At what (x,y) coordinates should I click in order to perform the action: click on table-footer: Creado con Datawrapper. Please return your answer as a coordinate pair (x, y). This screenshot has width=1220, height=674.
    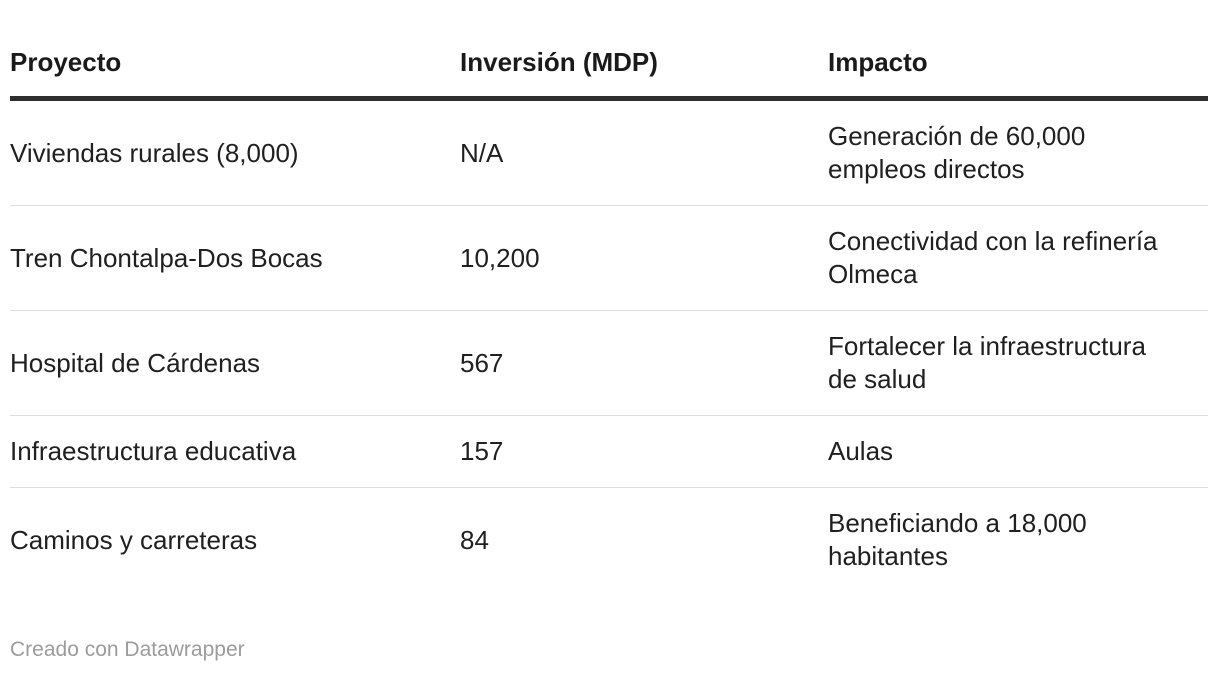
    Looking at the image, I should click on (615, 650).